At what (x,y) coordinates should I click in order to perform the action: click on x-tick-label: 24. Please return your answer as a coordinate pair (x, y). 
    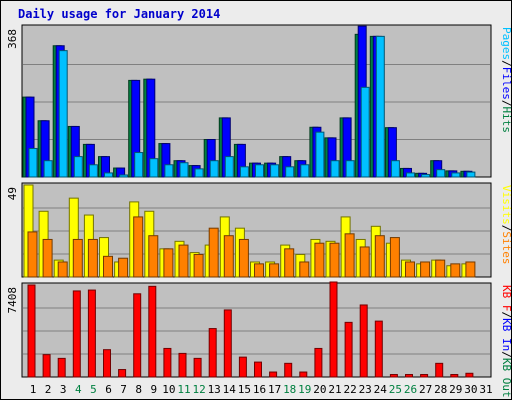
    Looking at the image, I should click on (381, 389).